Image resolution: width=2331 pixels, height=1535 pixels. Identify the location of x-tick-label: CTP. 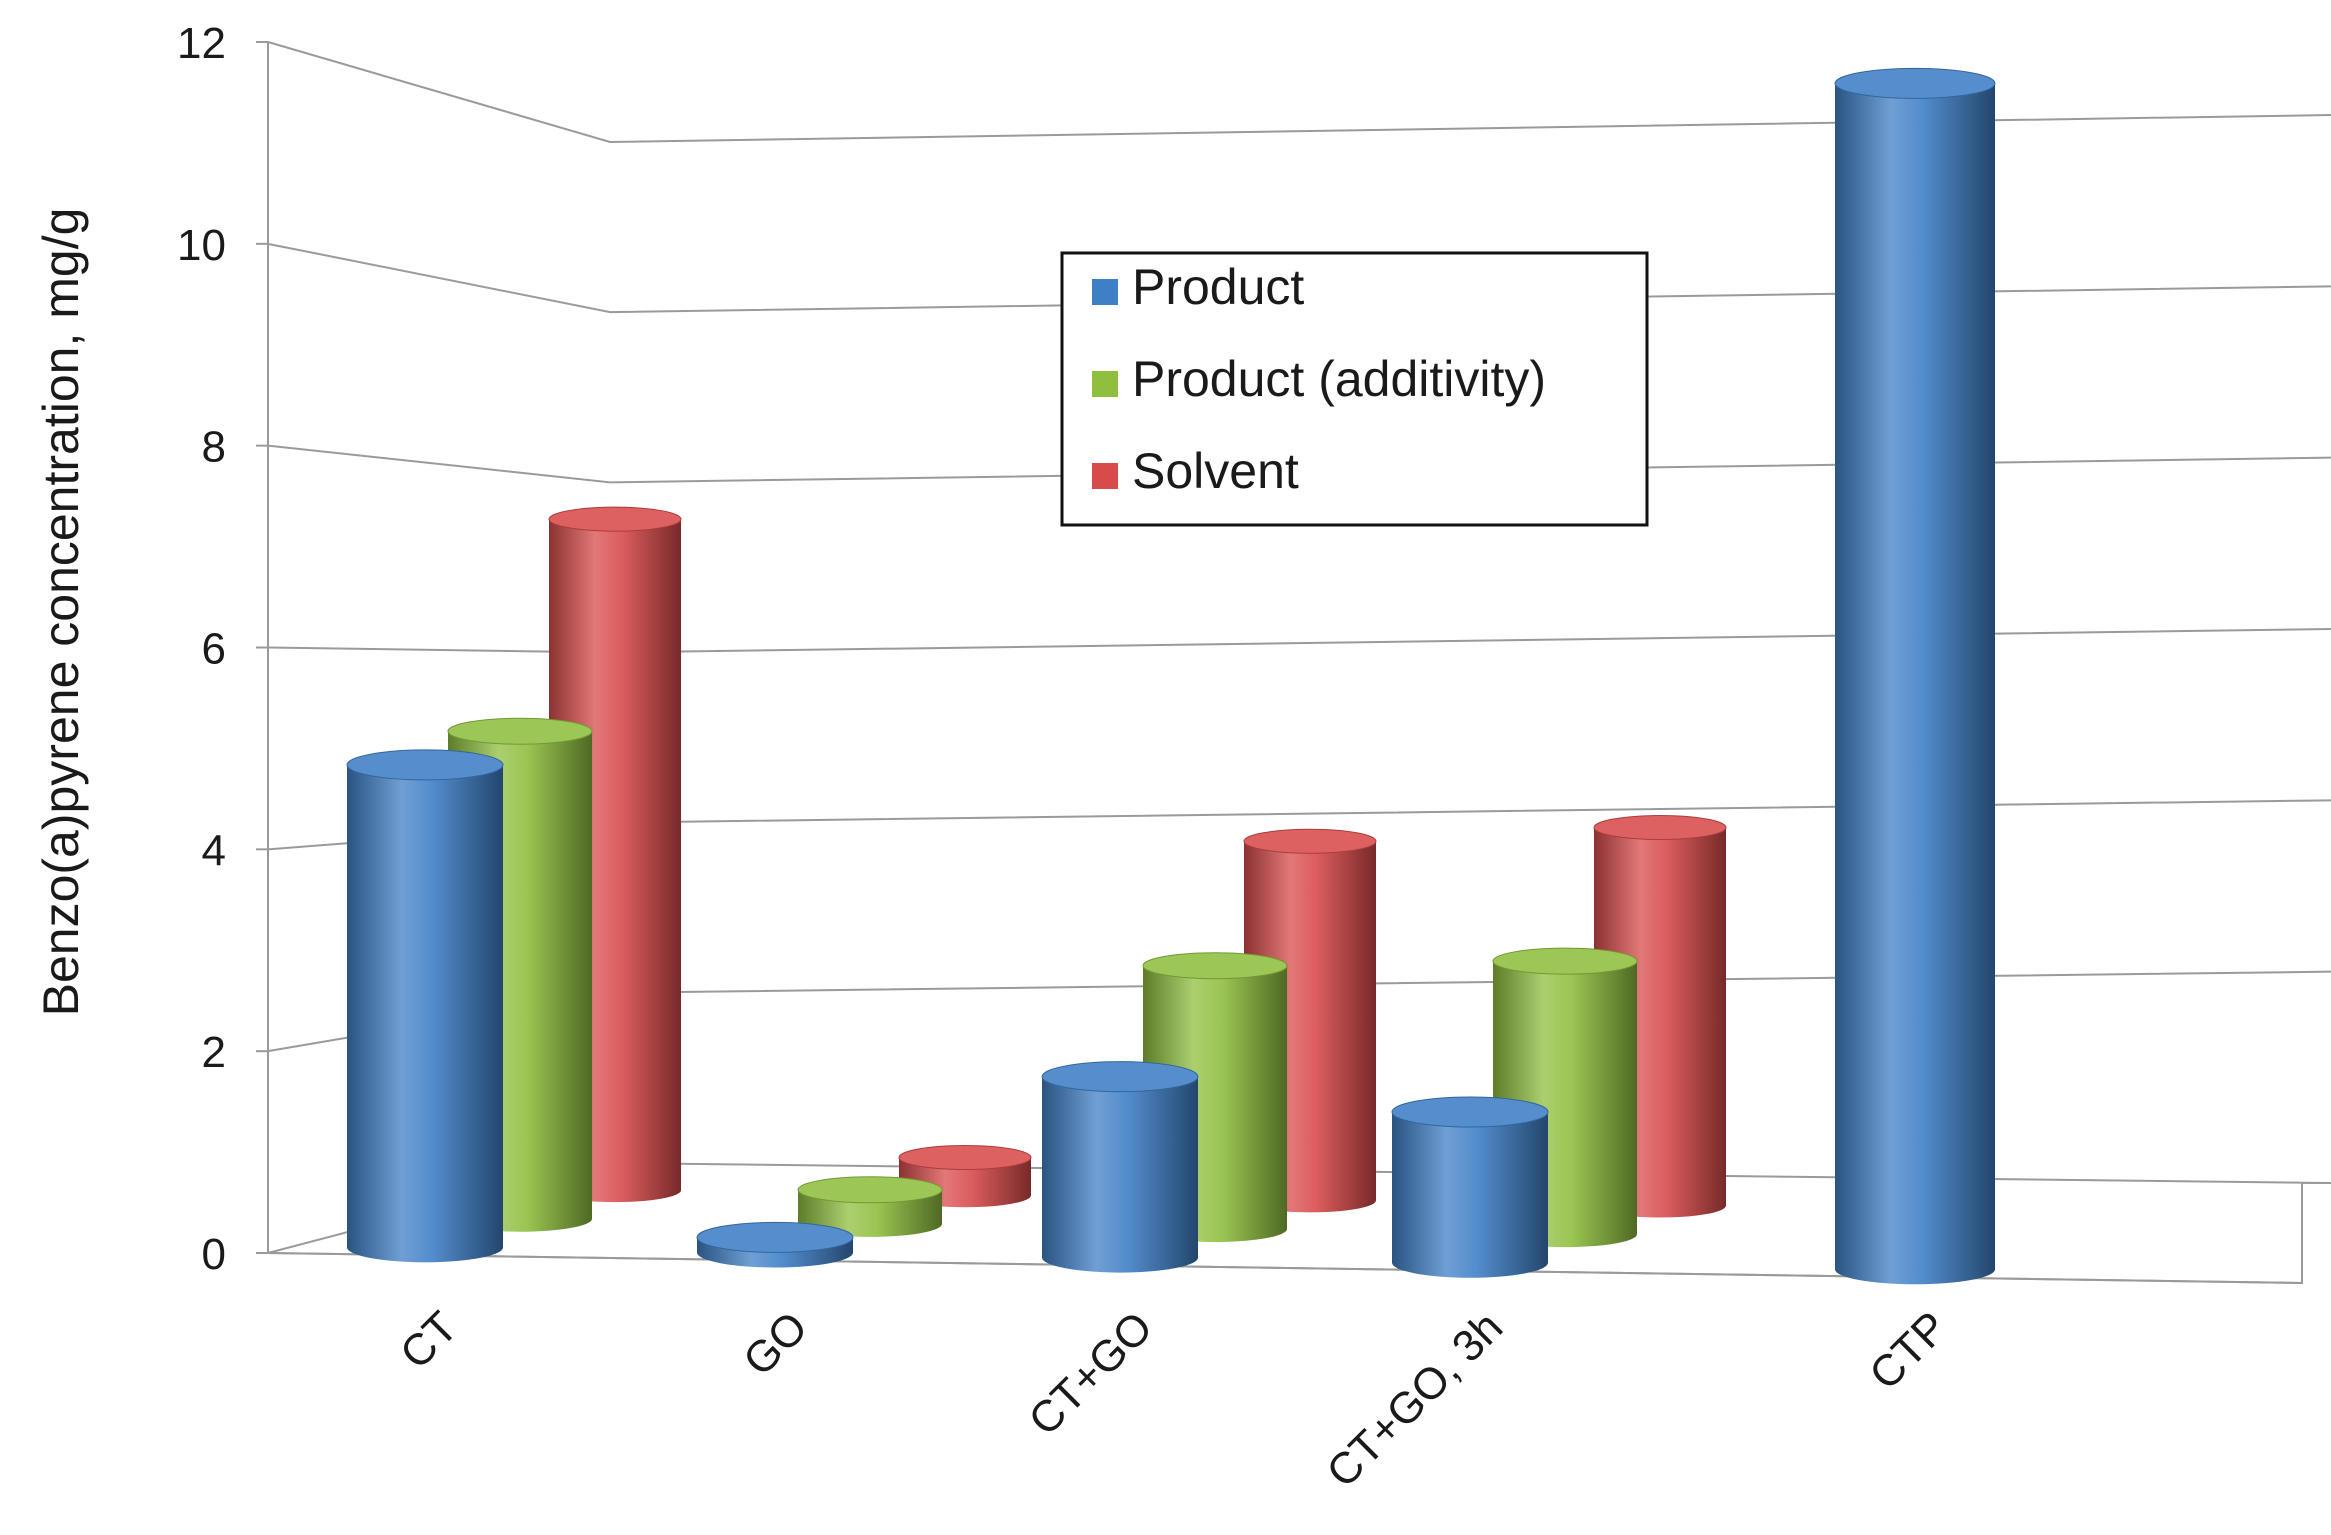
(1908, 1350).